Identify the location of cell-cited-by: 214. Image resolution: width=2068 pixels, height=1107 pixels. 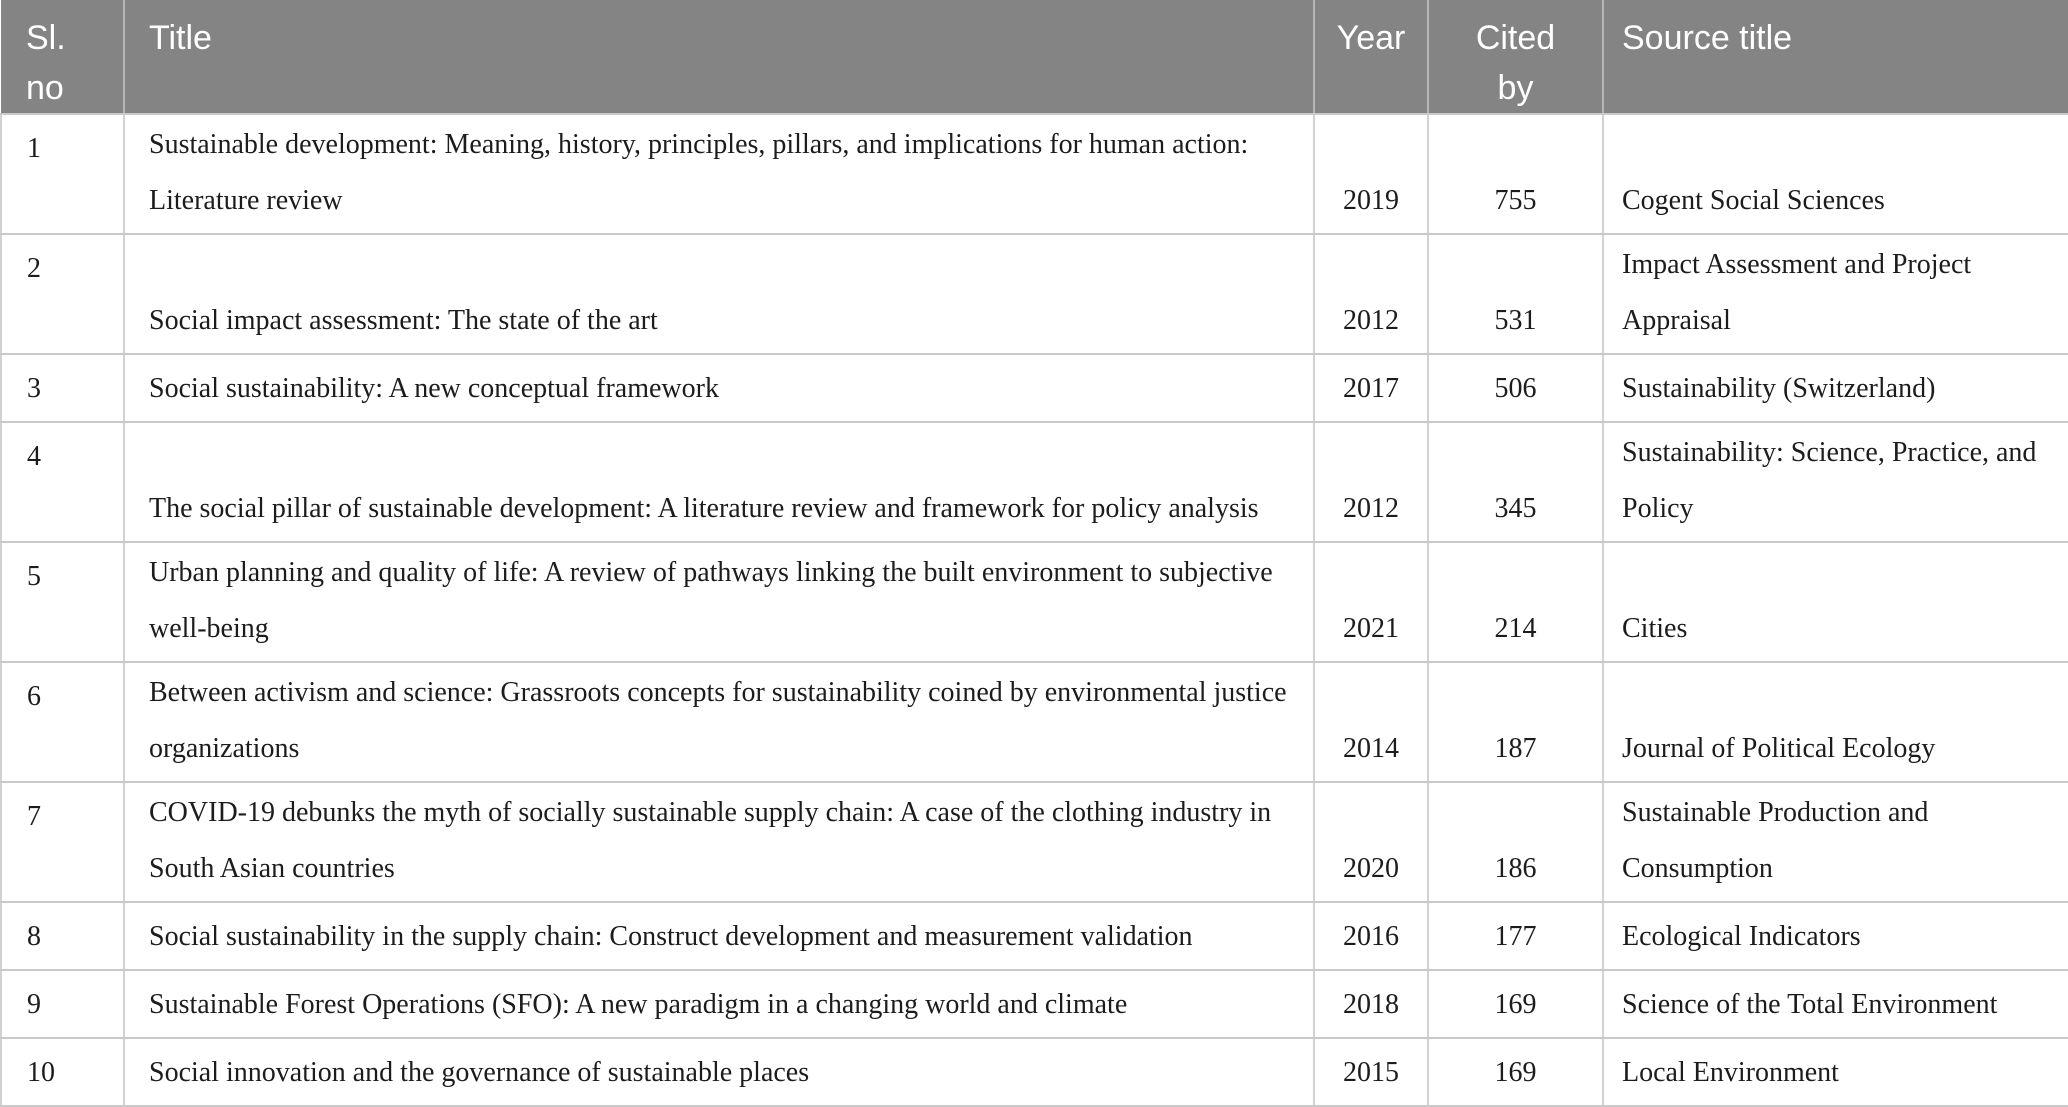
(1515, 602).